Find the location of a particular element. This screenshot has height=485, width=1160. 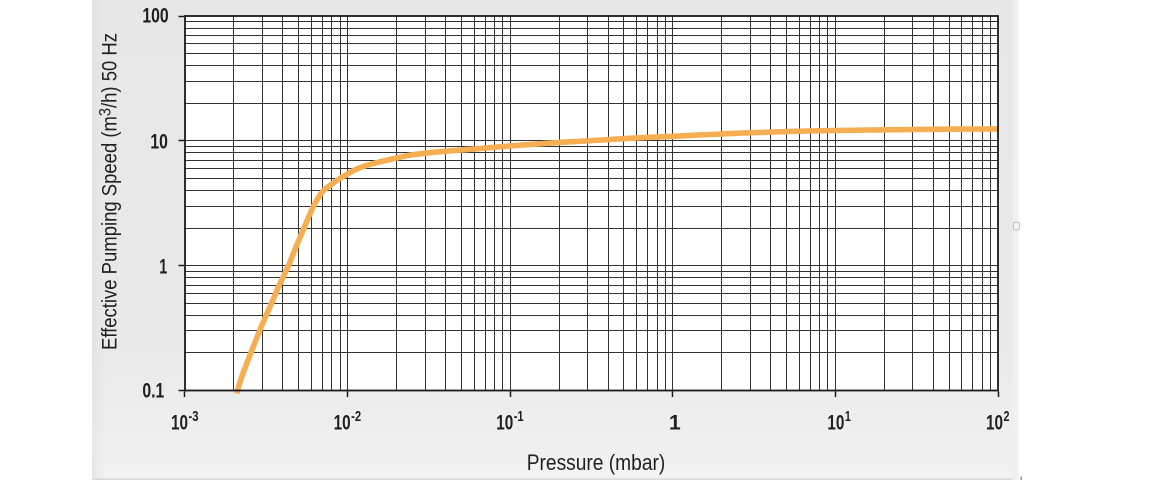

svg-text: -2 is located at coordinates (356, 416).